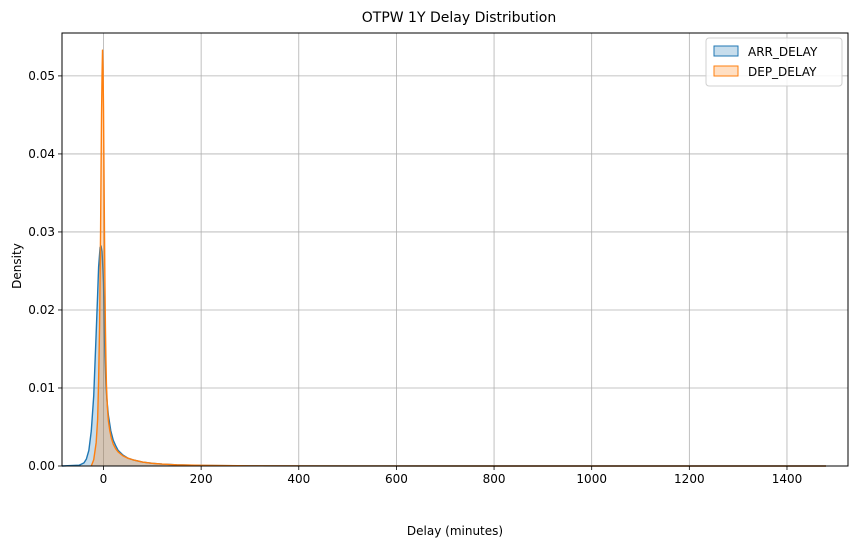 The width and height of the screenshot is (855, 551). What do you see at coordinates (298, 479) in the screenshot?
I see `x-tick-label: 400` at bounding box center [298, 479].